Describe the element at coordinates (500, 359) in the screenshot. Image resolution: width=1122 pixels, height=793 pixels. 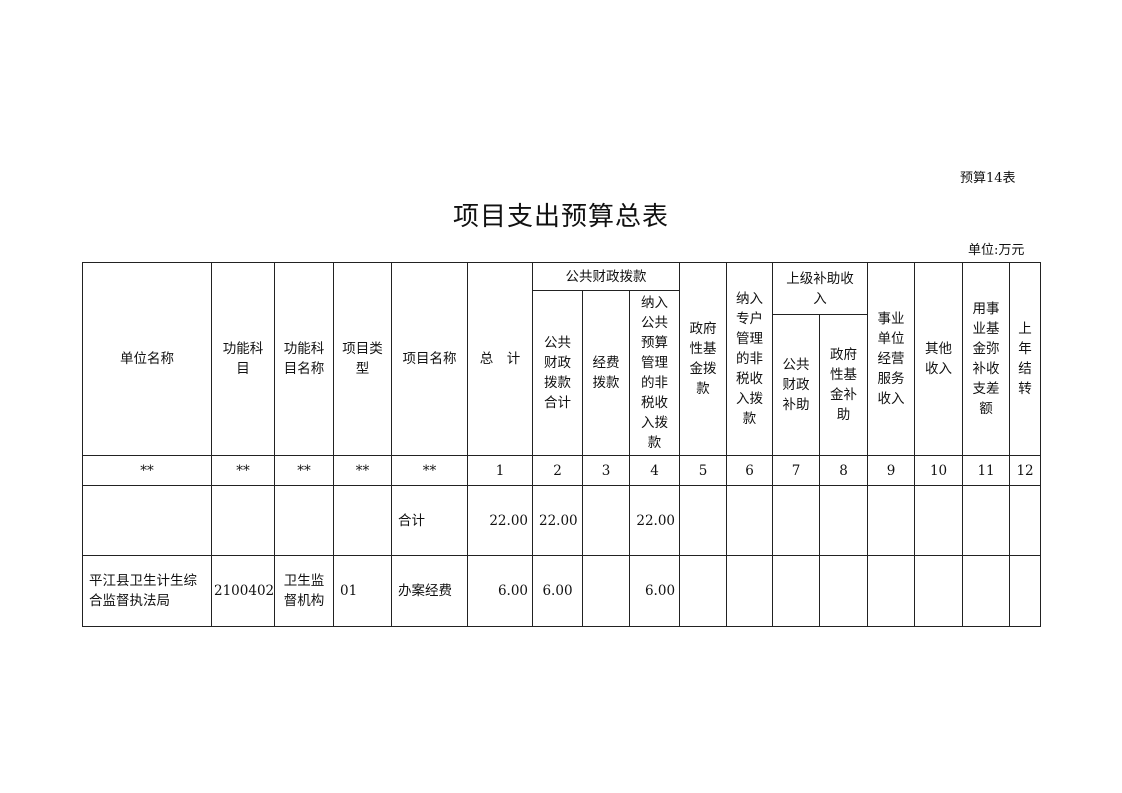
I see `header-total: 总 计` at that location.